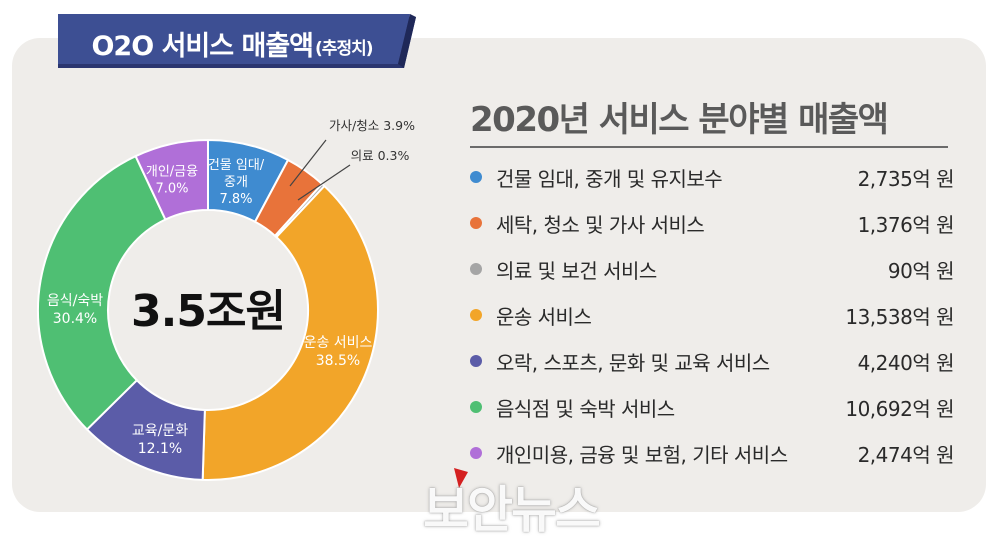 The width and height of the screenshot is (1000, 543). Describe the element at coordinates (585, 408) in the screenshot. I see `legend-label: 음식점 및 숙박 서비스` at that location.